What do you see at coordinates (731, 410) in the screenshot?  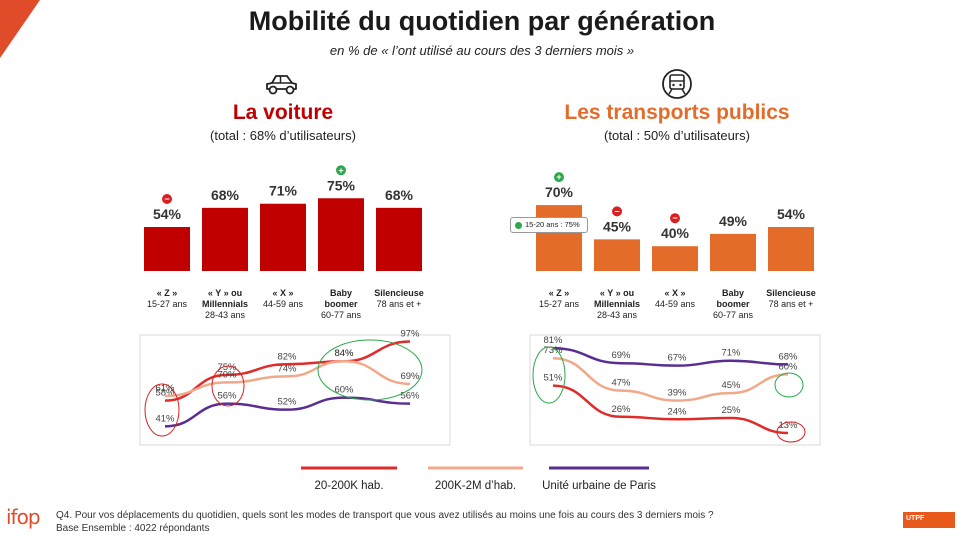 I see `transport-line-label-0-3: 25%` at bounding box center [731, 410].